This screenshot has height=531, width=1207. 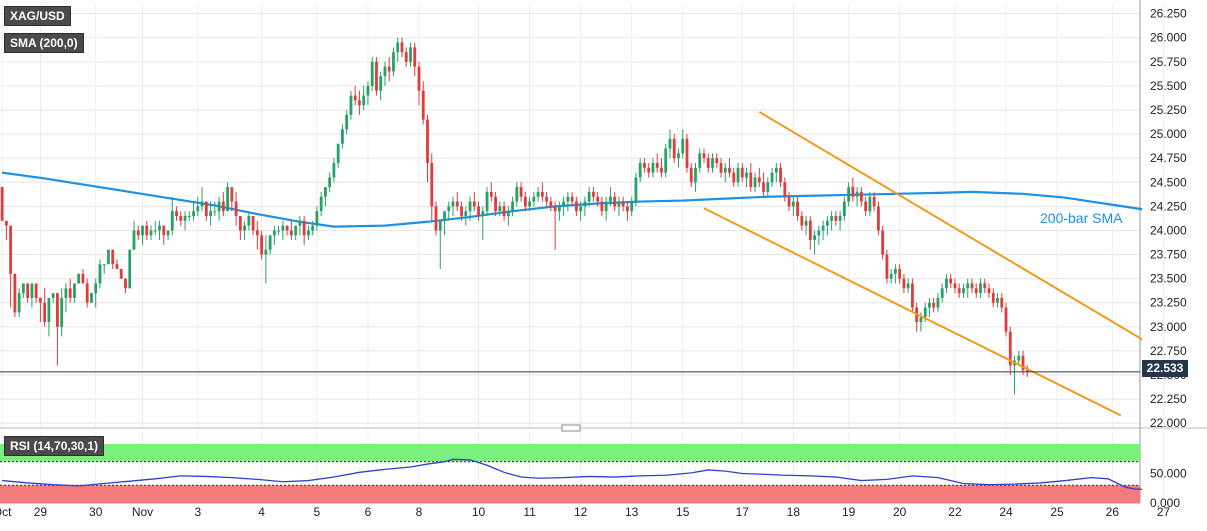 I want to click on rsi-overbought-zone, so click(x=570, y=453).